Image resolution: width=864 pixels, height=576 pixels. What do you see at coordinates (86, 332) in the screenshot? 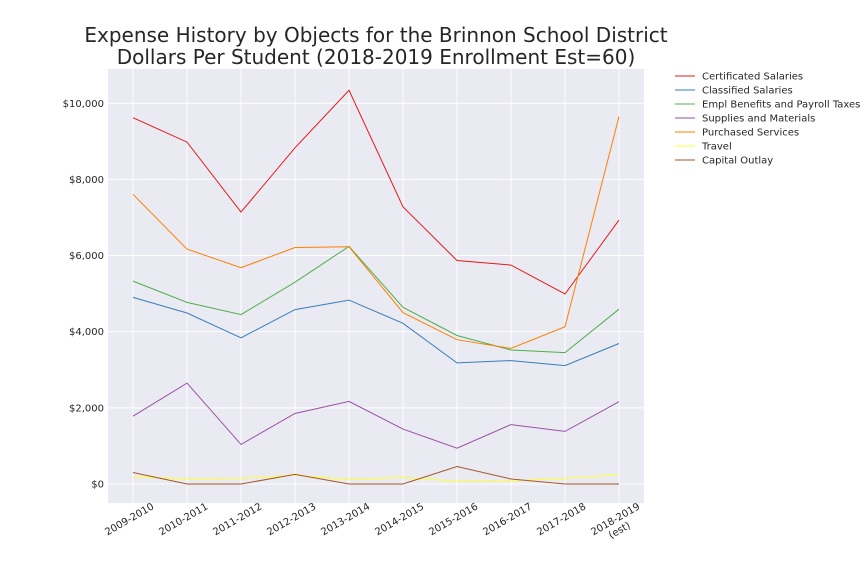
I see `y-tick-label: $4,000` at bounding box center [86, 332].